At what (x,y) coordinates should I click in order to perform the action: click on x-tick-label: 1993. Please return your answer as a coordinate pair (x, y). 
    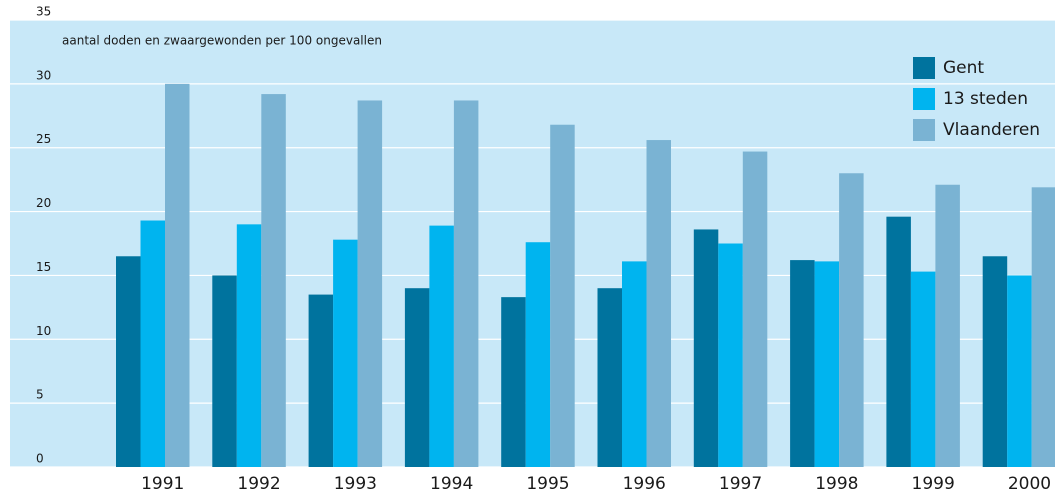
    Looking at the image, I should click on (355, 484).